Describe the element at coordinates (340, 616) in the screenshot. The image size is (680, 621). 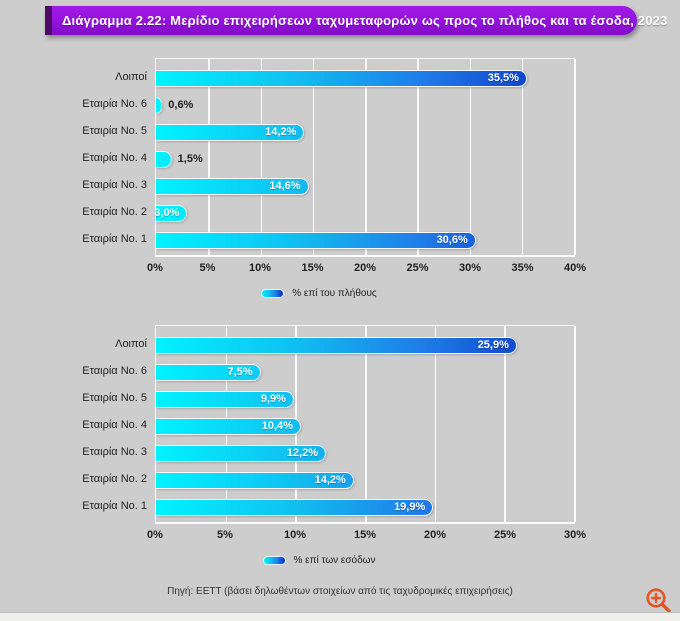
I see `page-edge` at that location.